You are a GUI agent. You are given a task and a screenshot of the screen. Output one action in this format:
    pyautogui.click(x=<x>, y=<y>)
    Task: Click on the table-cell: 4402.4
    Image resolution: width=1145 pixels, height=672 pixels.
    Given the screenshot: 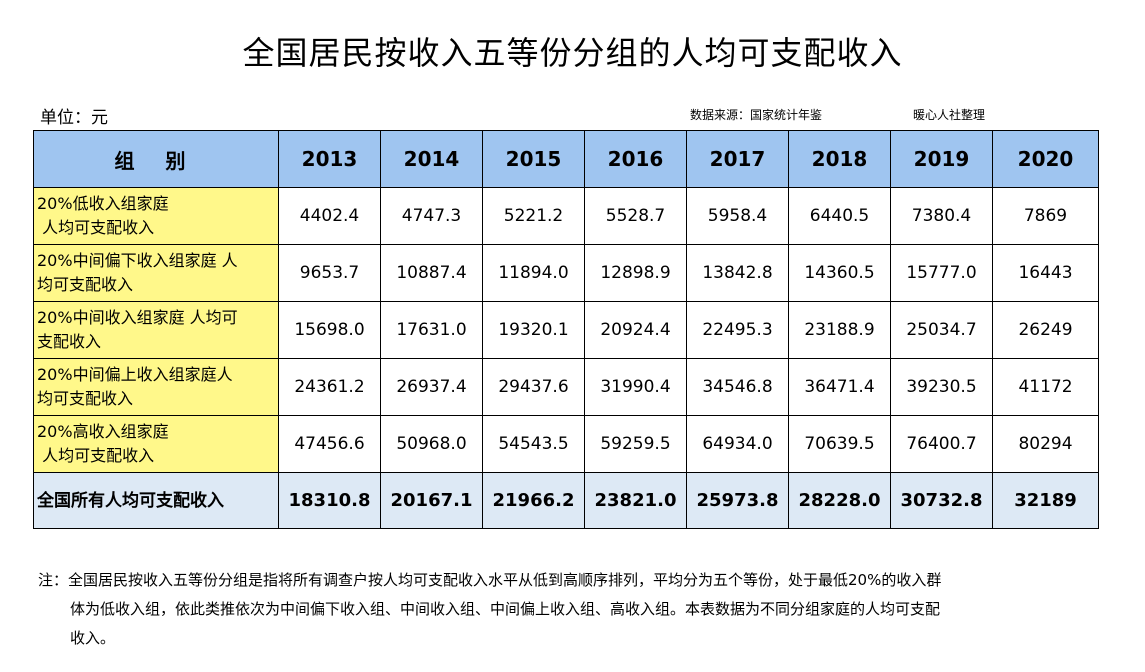 What is the action you would take?
    pyautogui.click(x=329, y=216)
    